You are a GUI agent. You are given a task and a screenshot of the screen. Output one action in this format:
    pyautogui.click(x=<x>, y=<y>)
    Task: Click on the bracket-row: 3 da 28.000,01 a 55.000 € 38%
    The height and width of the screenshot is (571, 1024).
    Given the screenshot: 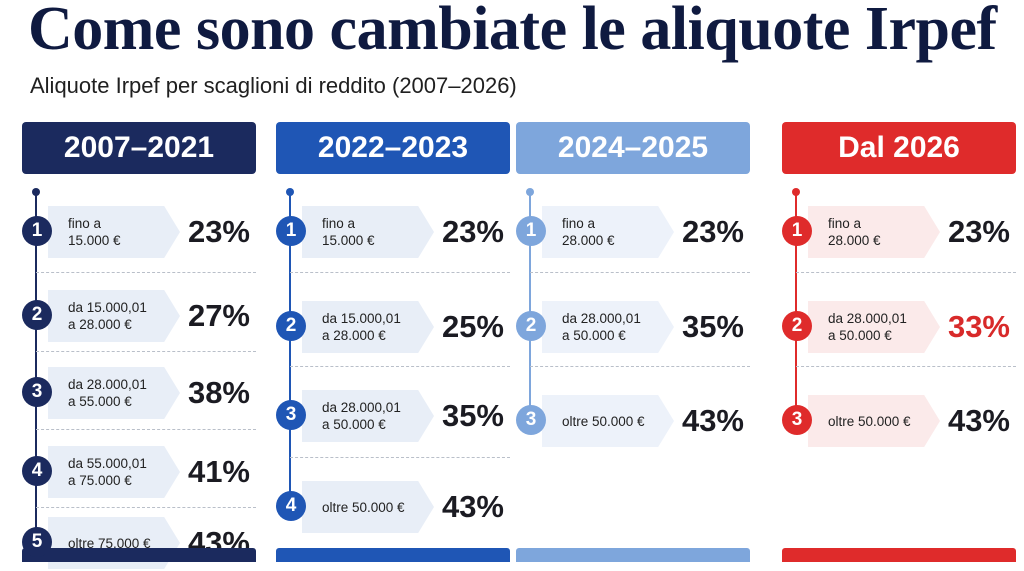 What is the action you would take?
    pyautogui.click(x=139, y=393)
    